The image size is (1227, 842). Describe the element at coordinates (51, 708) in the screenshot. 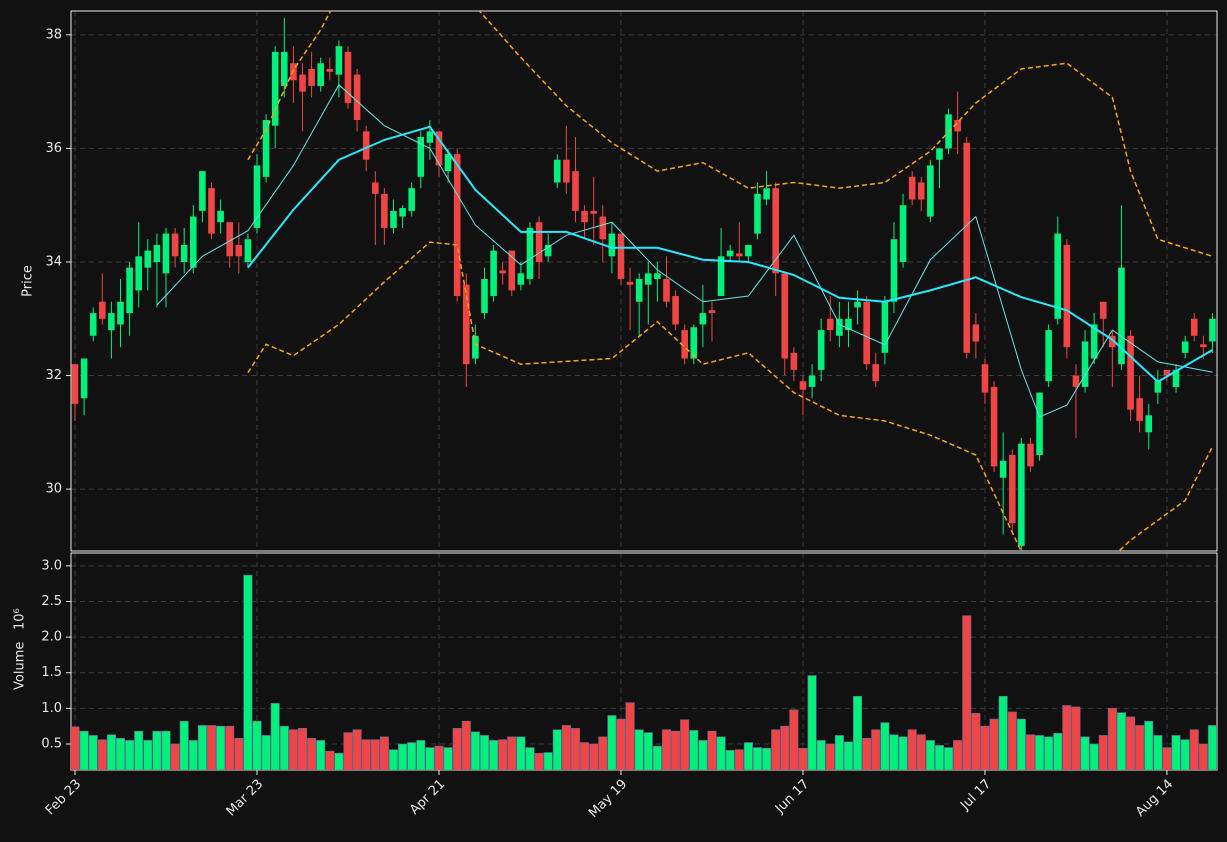

I see `y-tick-label: 1.0` at that location.